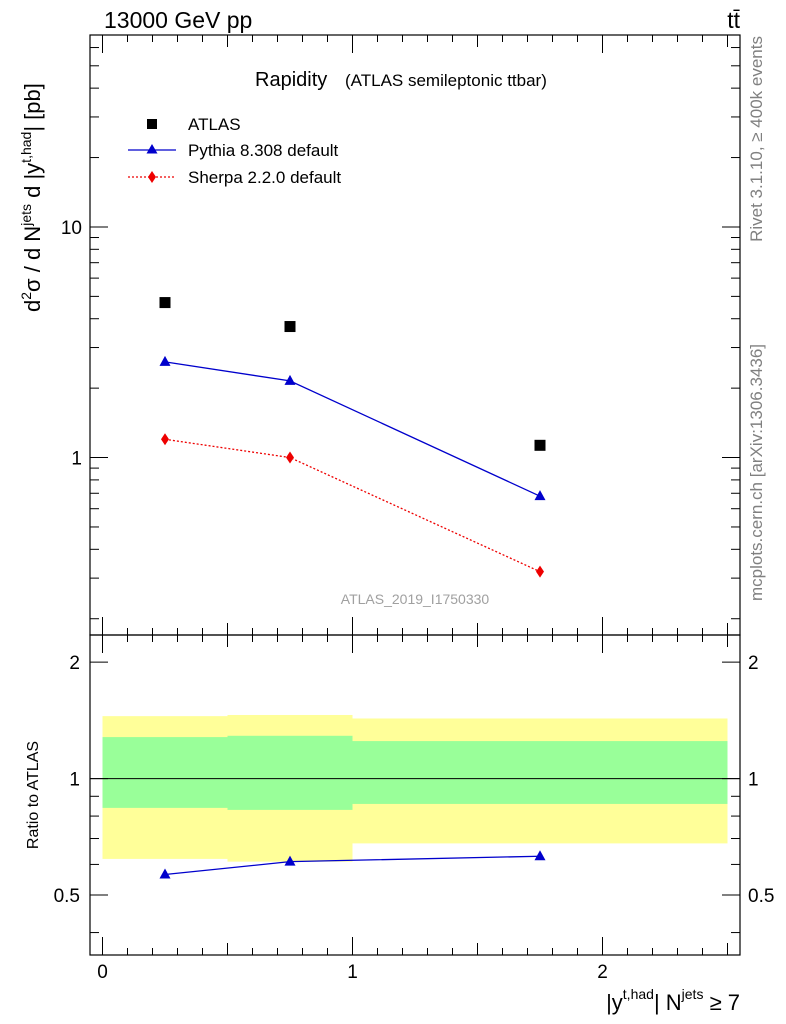 This screenshot has width=786, height=1024. Describe the element at coordinates (733, 20) in the screenshot. I see `header-process-label: tt̄` at that location.